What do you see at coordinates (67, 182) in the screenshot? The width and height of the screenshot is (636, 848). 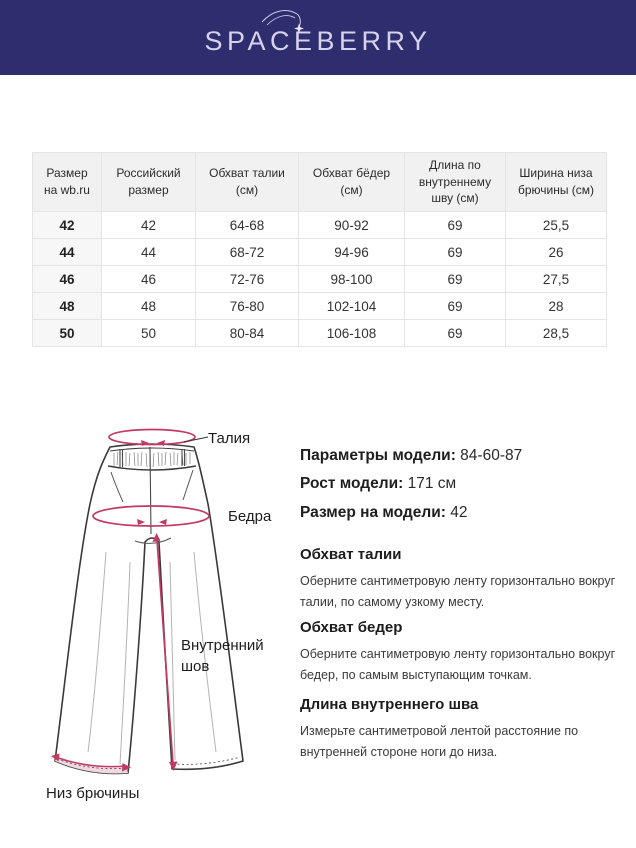 I see `col-header-wb-size: Размер на wb.ru` at bounding box center [67, 182].